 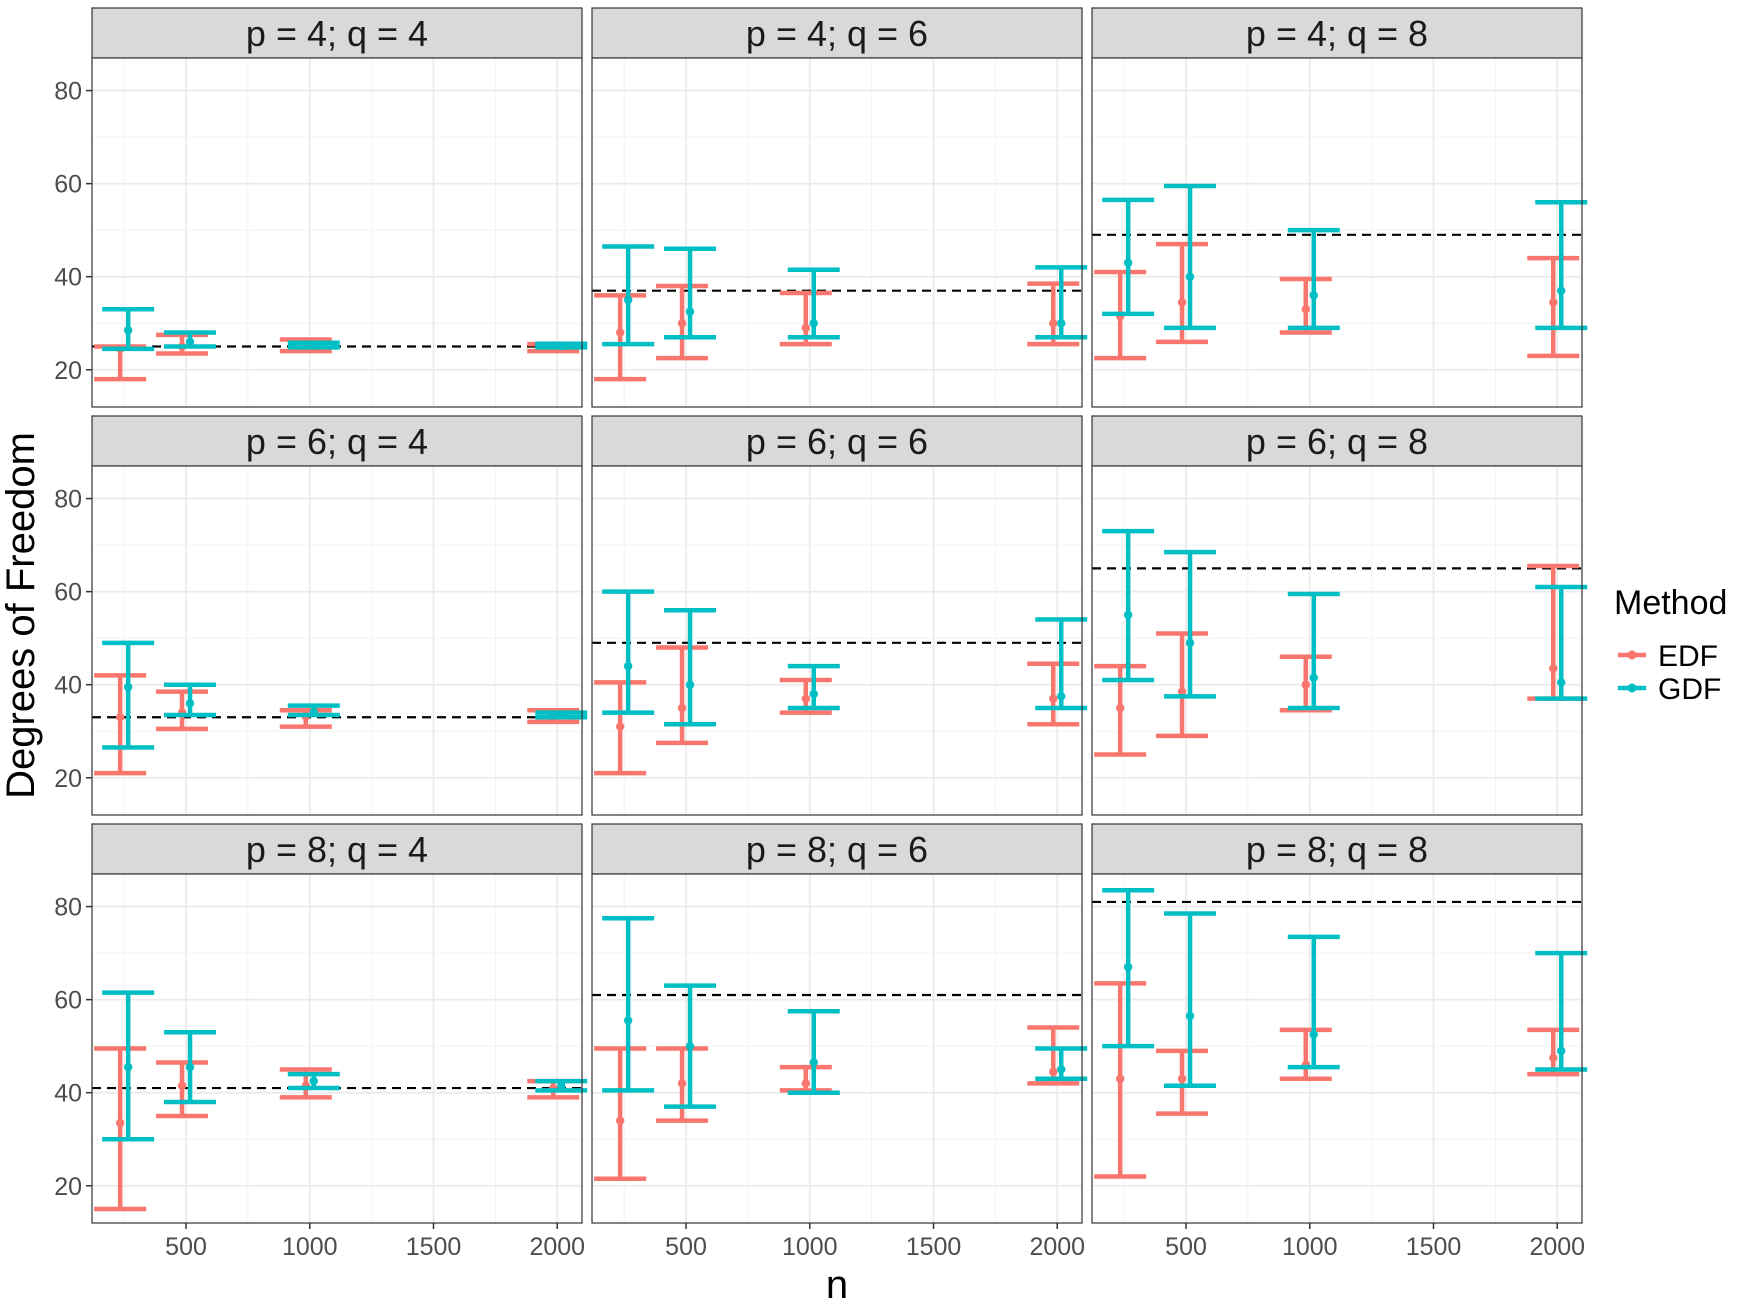 I want to click on facet-panel: p = 6; q = 6, so click(x=839, y=615).